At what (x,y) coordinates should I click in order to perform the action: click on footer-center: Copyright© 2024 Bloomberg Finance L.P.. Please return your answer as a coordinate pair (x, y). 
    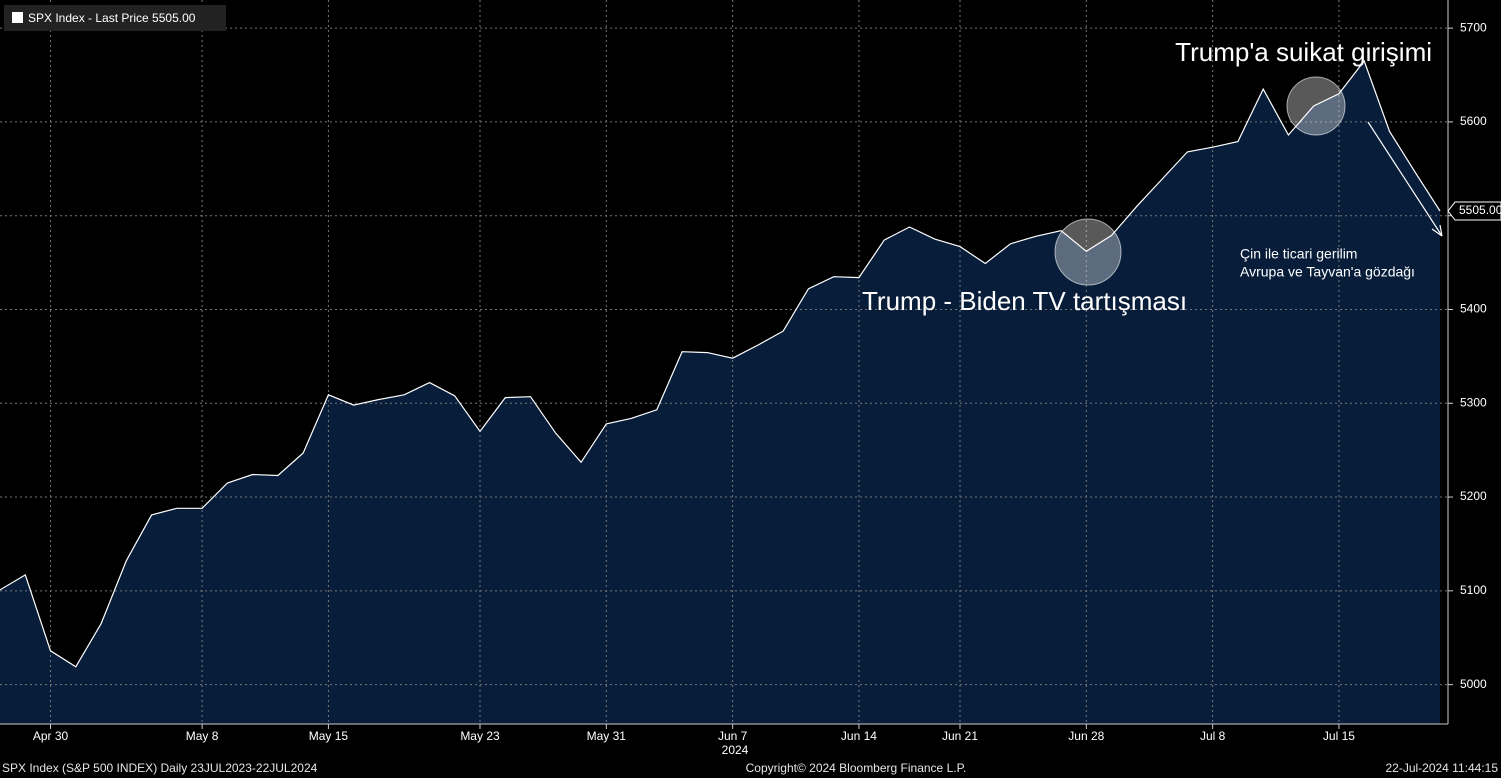
    Looking at the image, I should click on (856, 768).